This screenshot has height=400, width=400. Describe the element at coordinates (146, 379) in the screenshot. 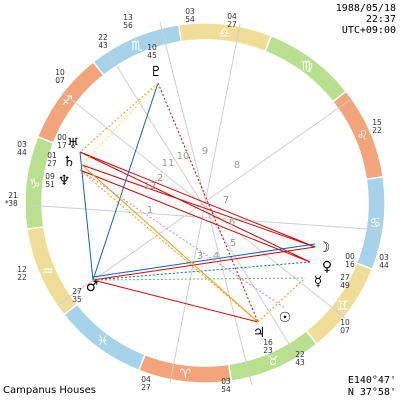

I see `cusp-degree: 04` at that location.